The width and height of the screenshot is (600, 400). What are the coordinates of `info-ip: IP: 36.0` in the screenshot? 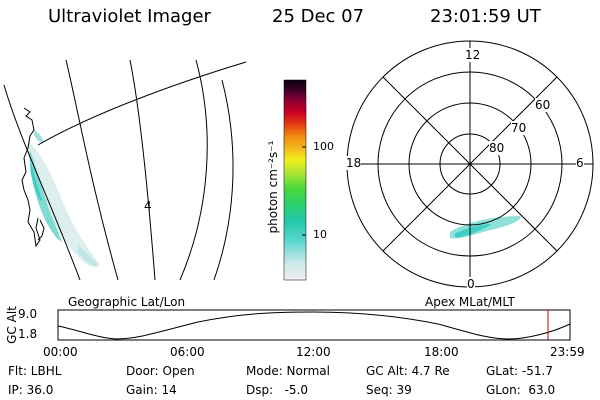 It's located at (31, 390).